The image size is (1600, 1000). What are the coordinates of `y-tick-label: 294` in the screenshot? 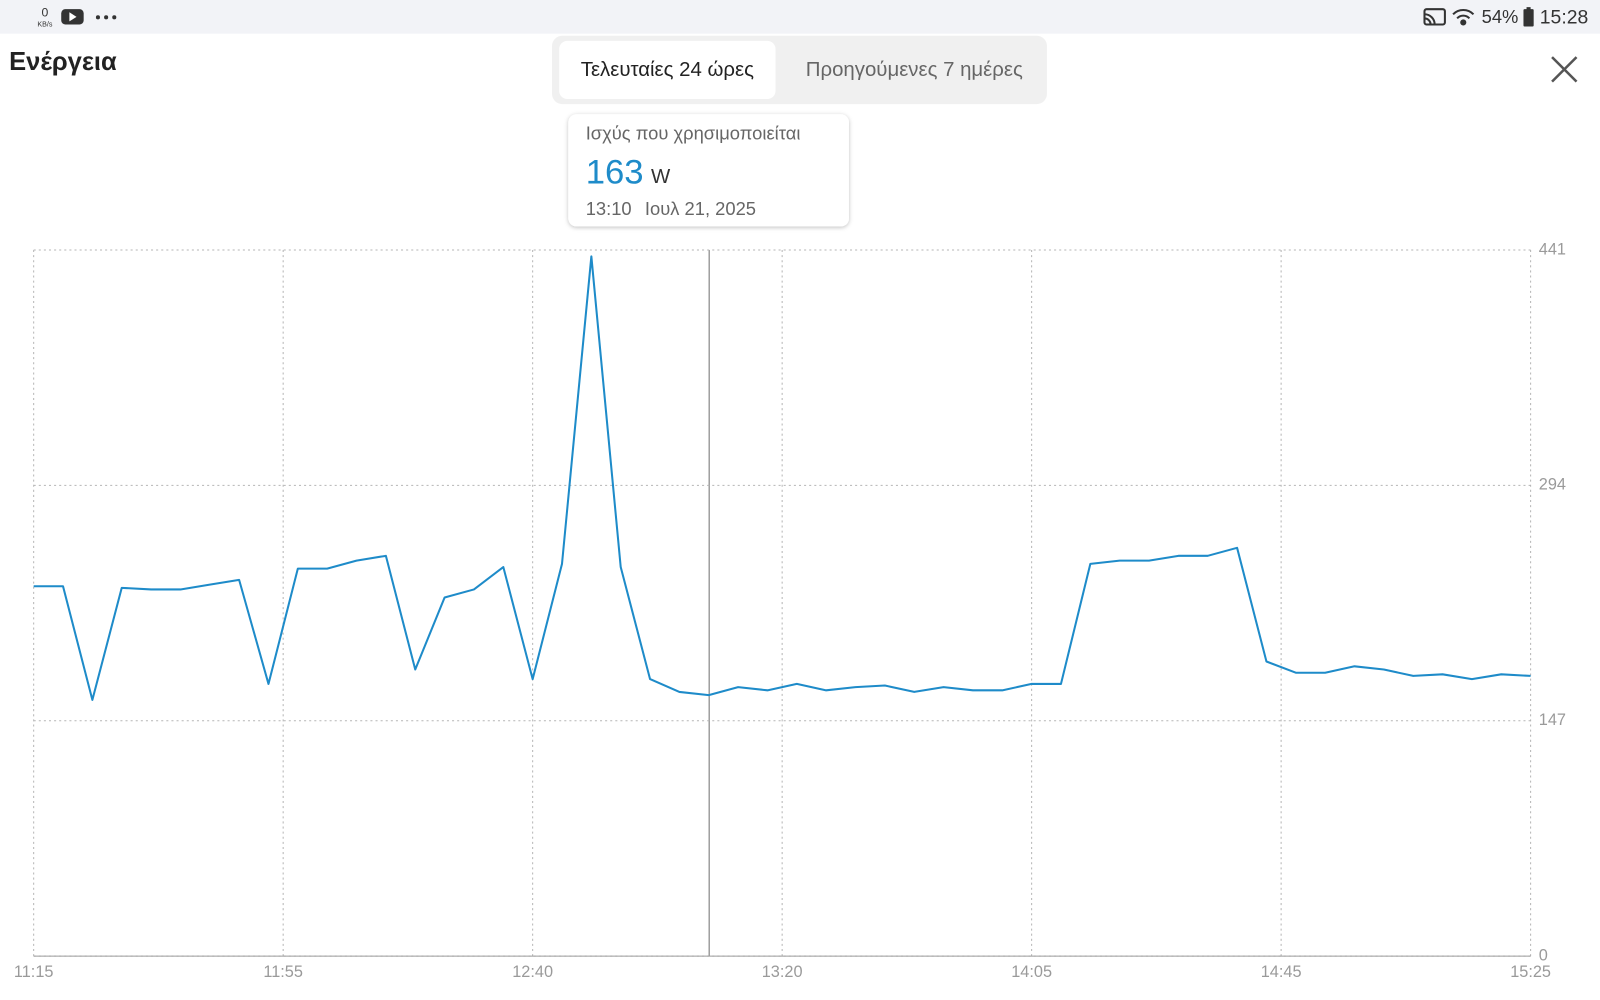 It's located at (1552, 485).